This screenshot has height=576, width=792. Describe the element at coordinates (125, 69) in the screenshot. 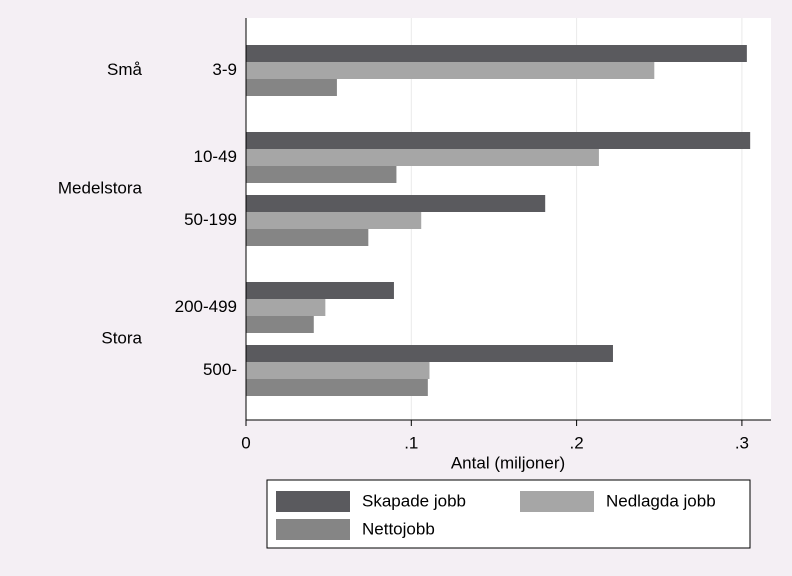

I see `group-label: Små` at that location.